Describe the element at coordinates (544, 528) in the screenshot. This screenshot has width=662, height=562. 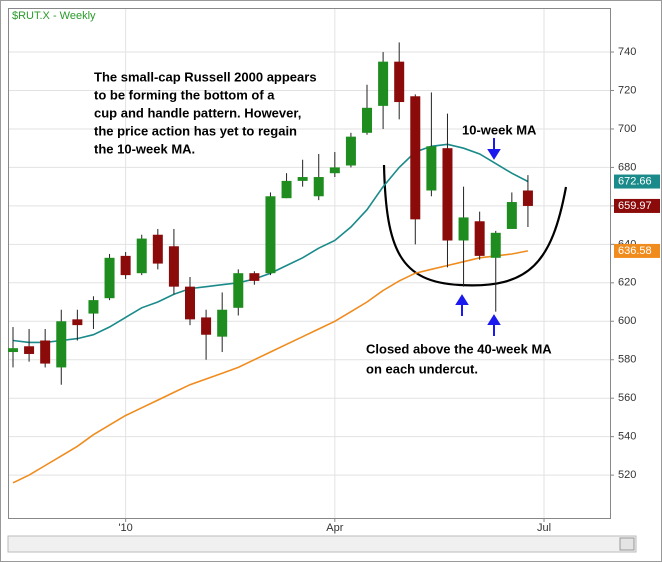
I see `x-tick-label: Jul` at that location.